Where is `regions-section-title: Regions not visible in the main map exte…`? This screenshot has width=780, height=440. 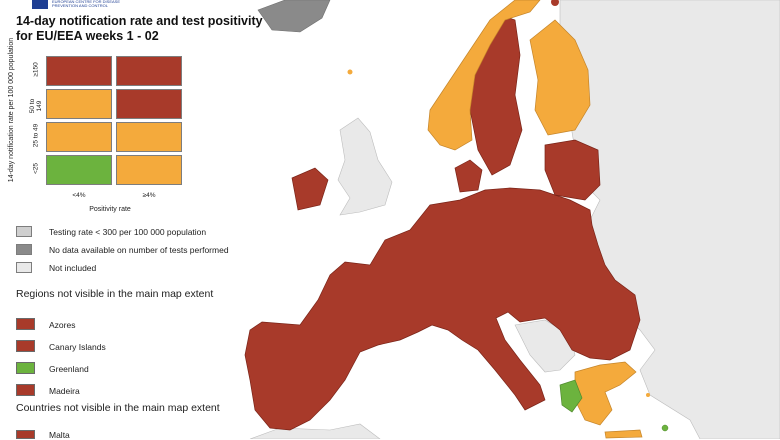 regions-section-title: Regions not visible in the main map exte… is located at coordinates (115, 294).